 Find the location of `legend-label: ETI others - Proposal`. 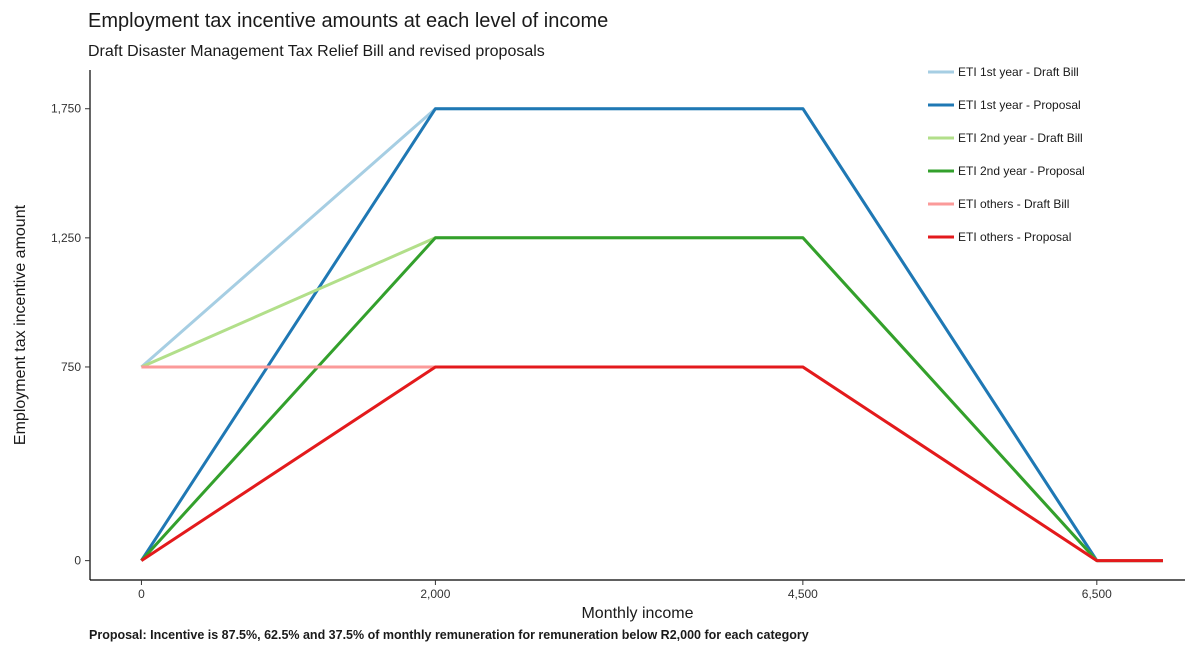

legend-label: ETI others - Proposal is located at coordinates (1014, 237).